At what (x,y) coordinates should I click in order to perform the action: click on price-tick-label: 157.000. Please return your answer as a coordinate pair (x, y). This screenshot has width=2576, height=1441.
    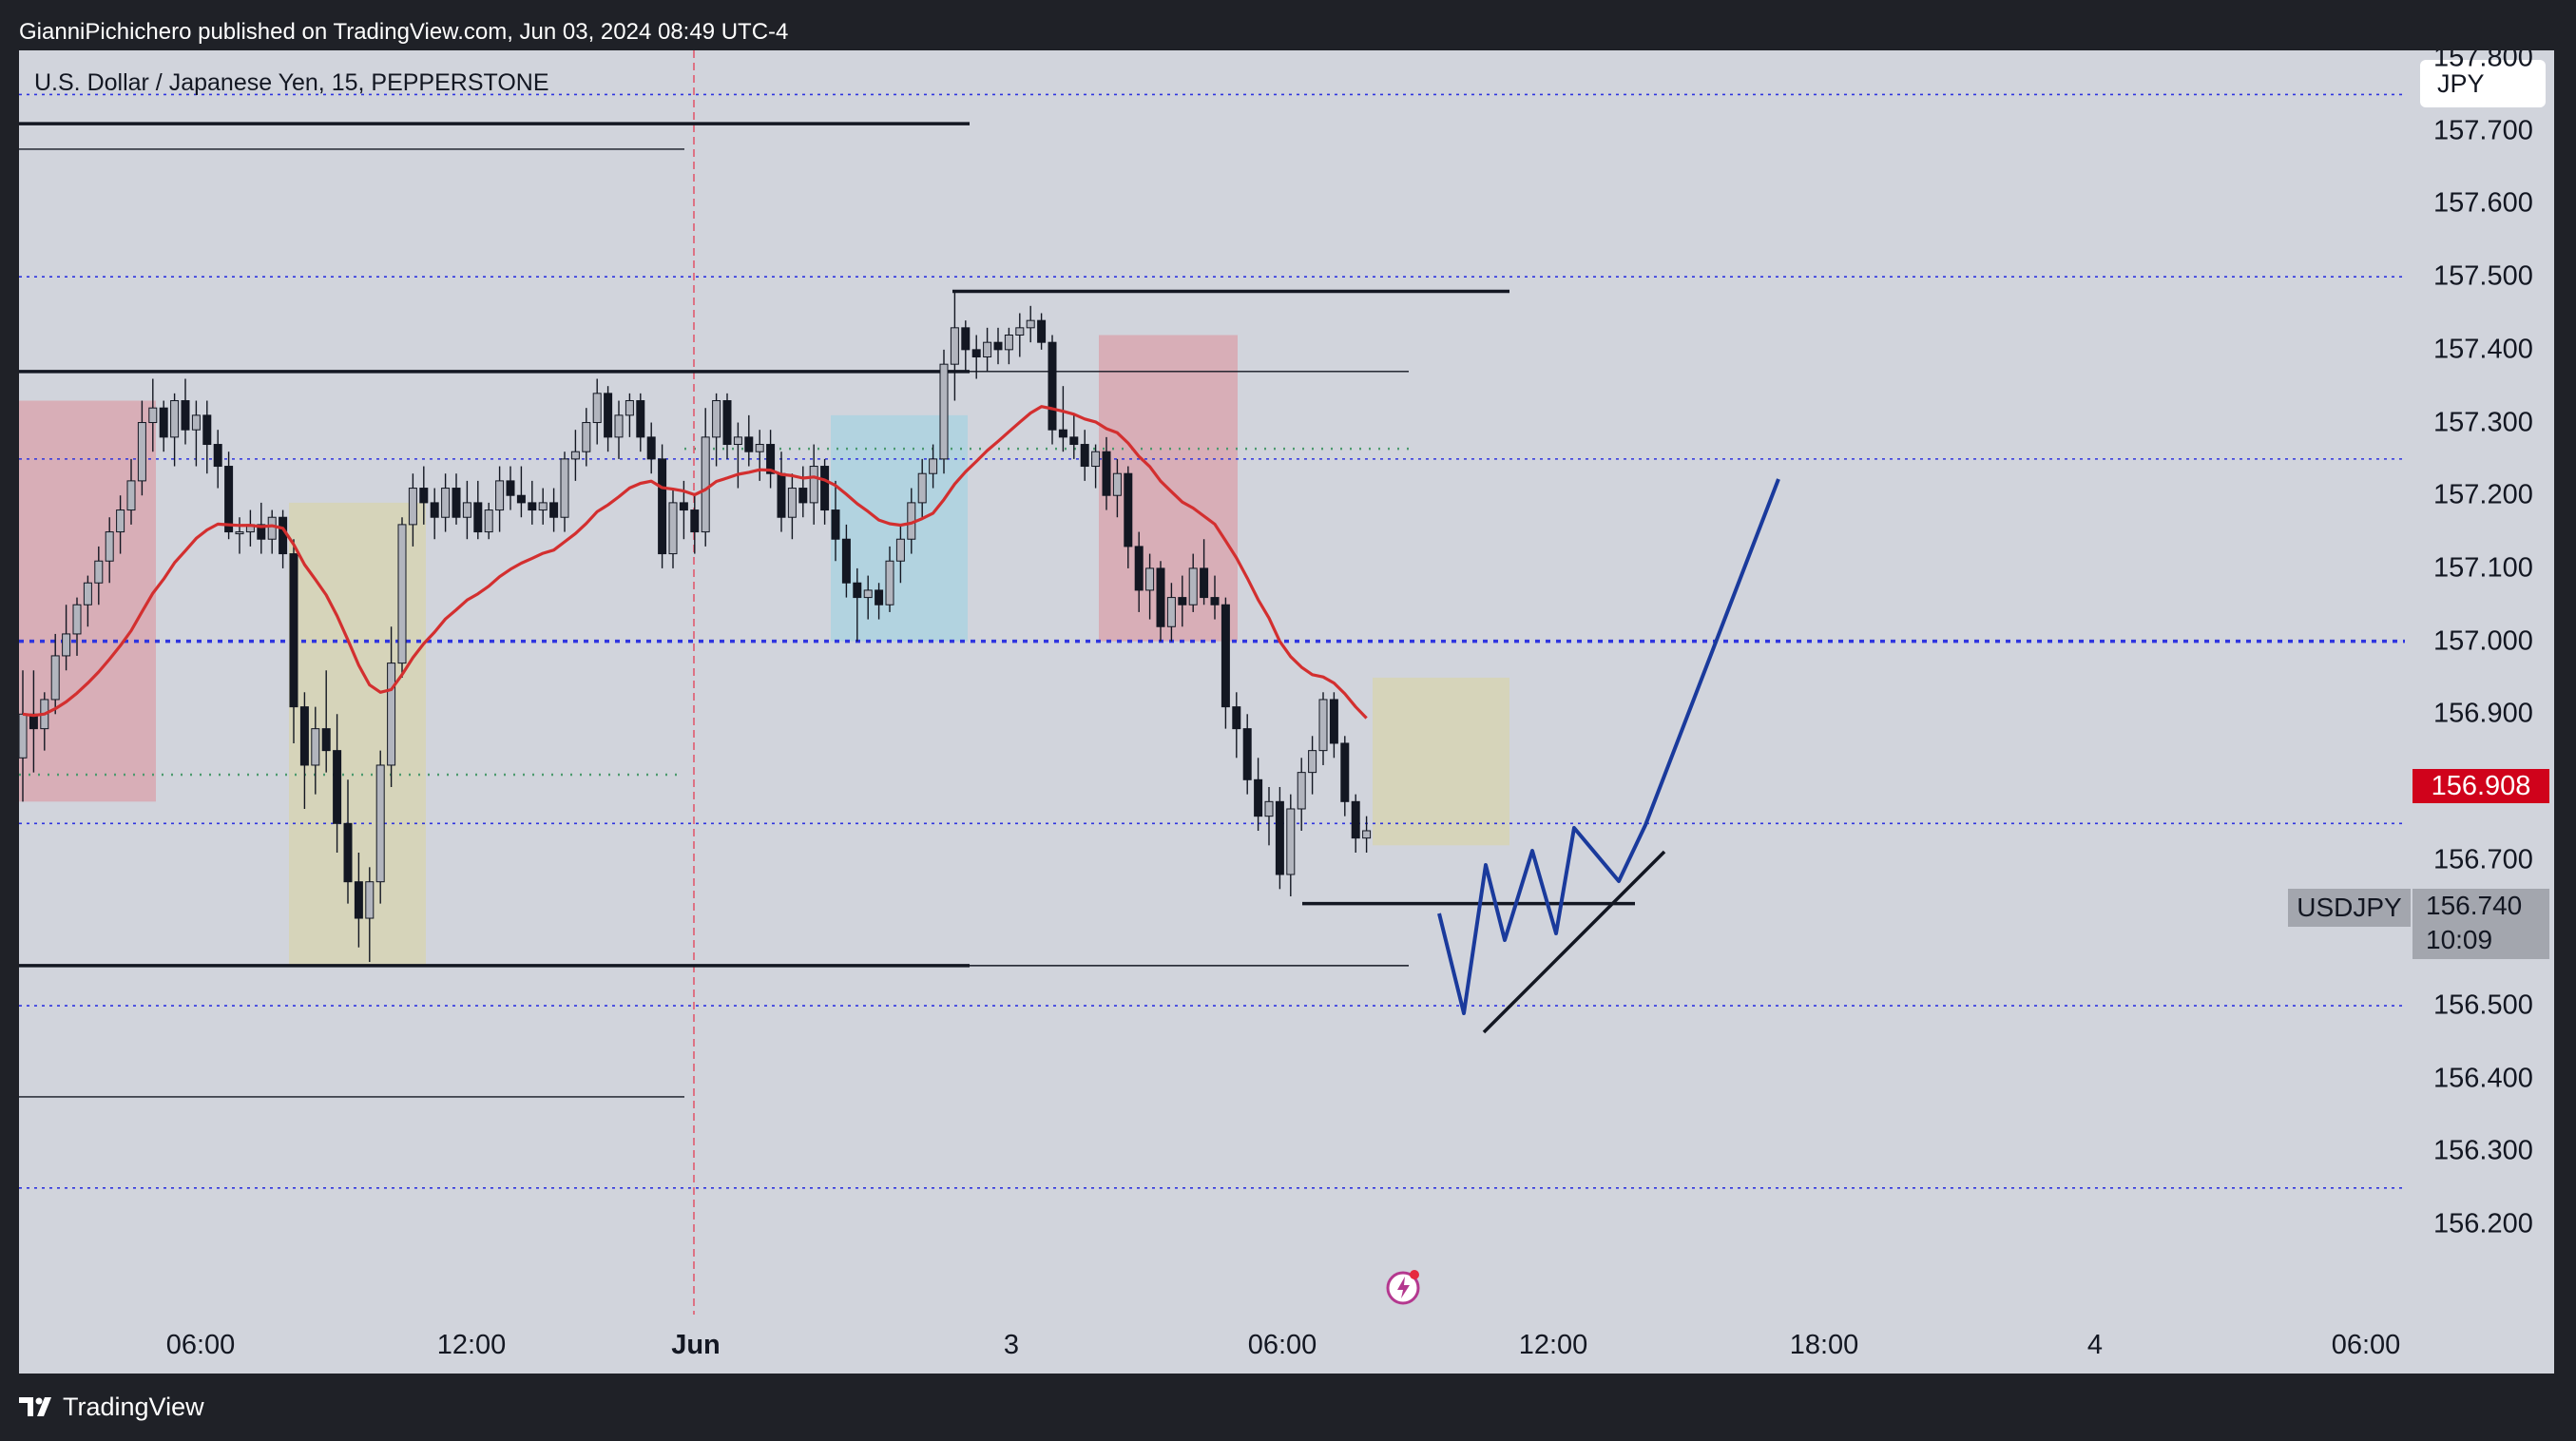
    Looking at the image, I should click on (2483, 641).